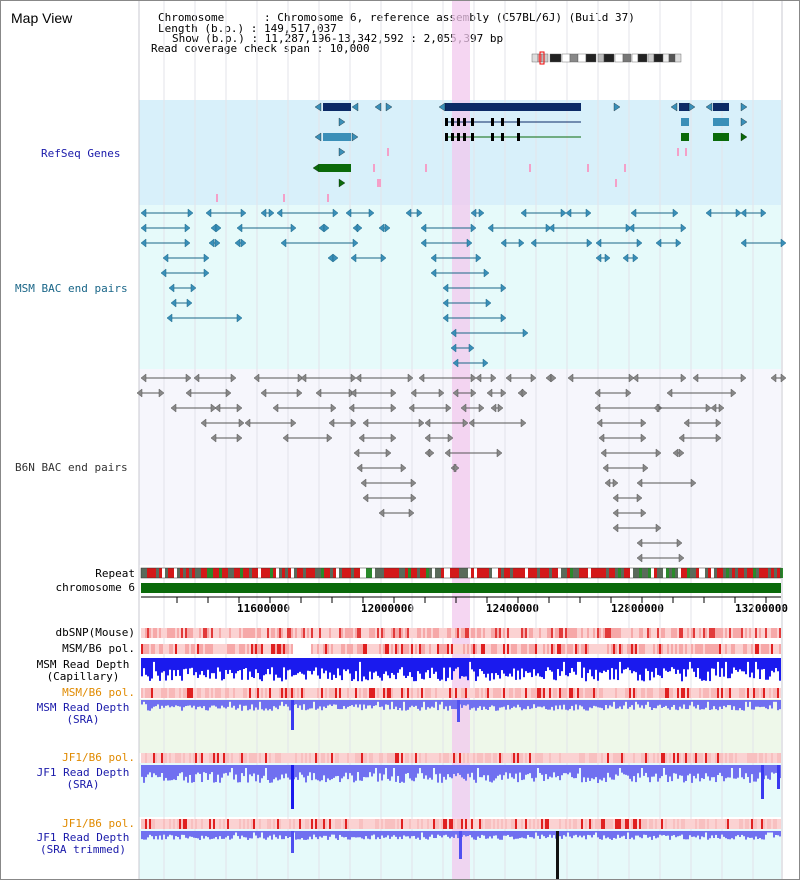 The image size is (800, 880). Describe the element at coordinates (71, 288) in the screenshot. I see `msm-bac-label: MSM BAC end pairs` at that location.